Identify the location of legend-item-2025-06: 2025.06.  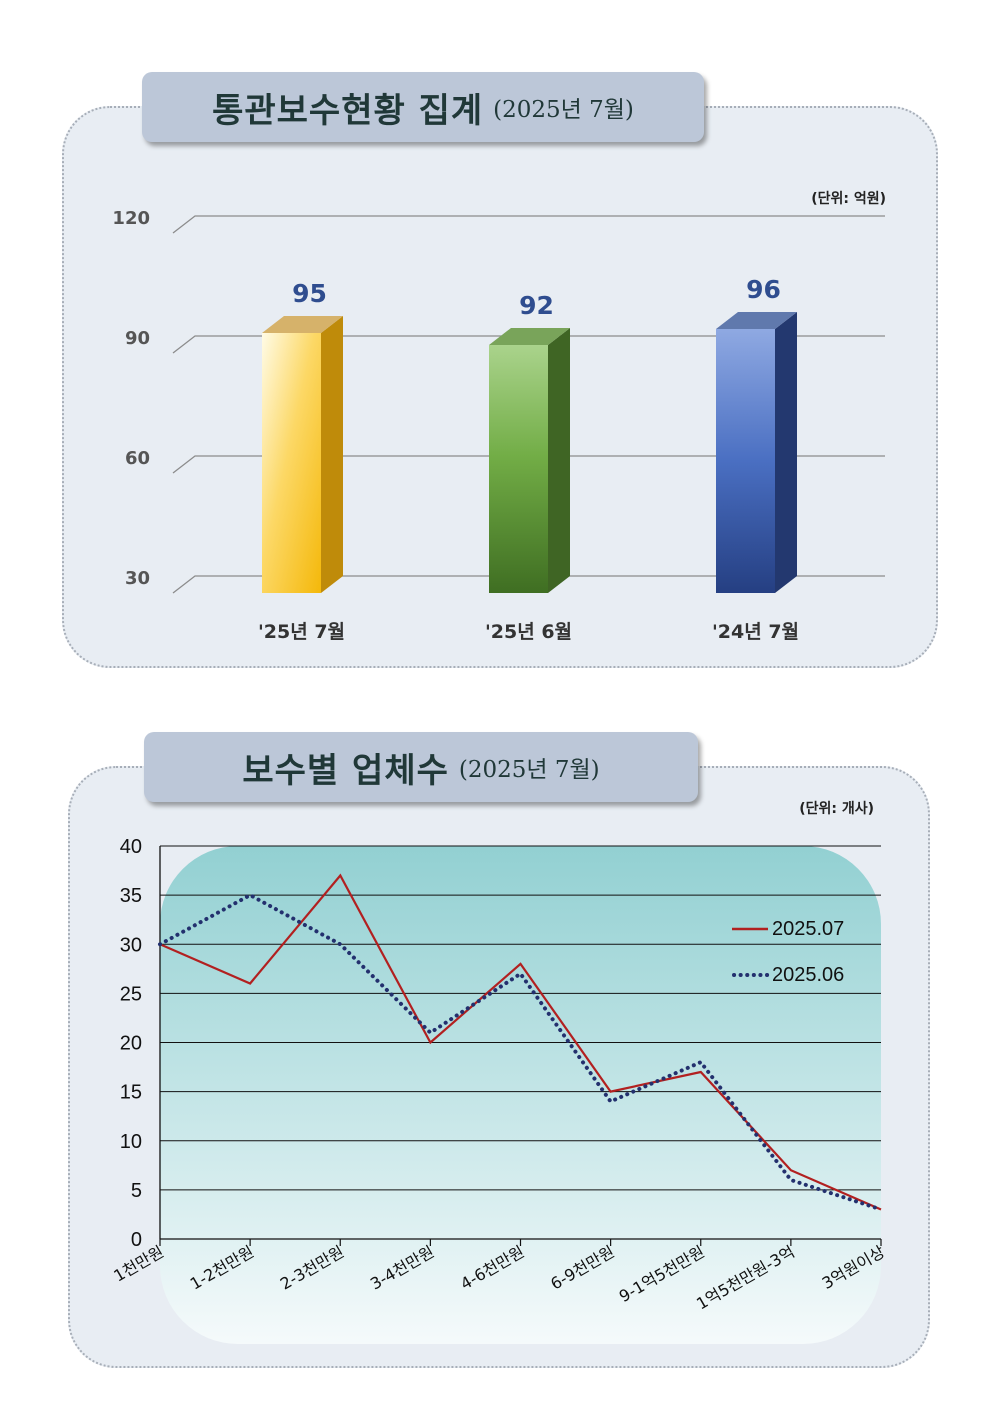
(788, 975).